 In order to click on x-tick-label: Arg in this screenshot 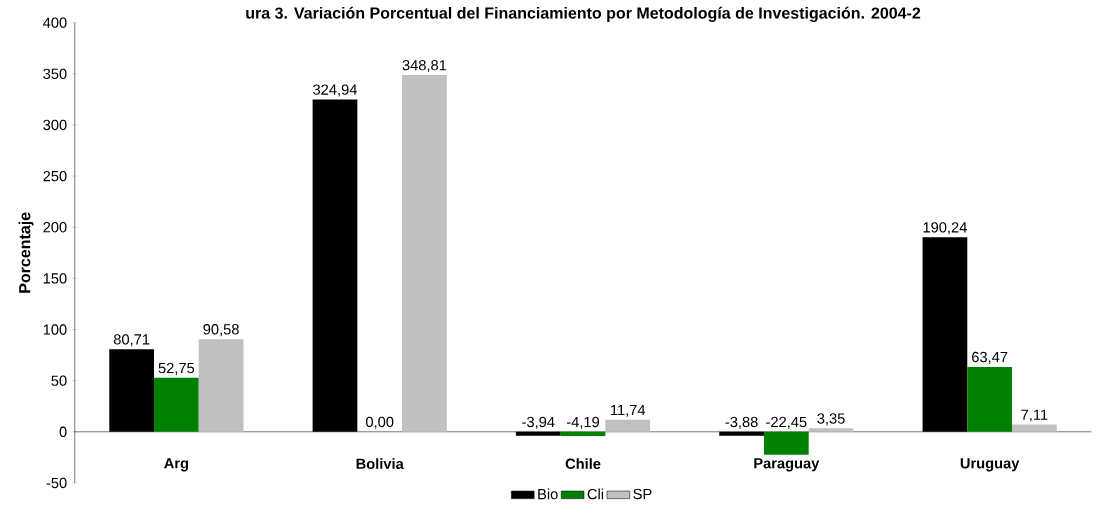, I will do `click(176, 465)`.